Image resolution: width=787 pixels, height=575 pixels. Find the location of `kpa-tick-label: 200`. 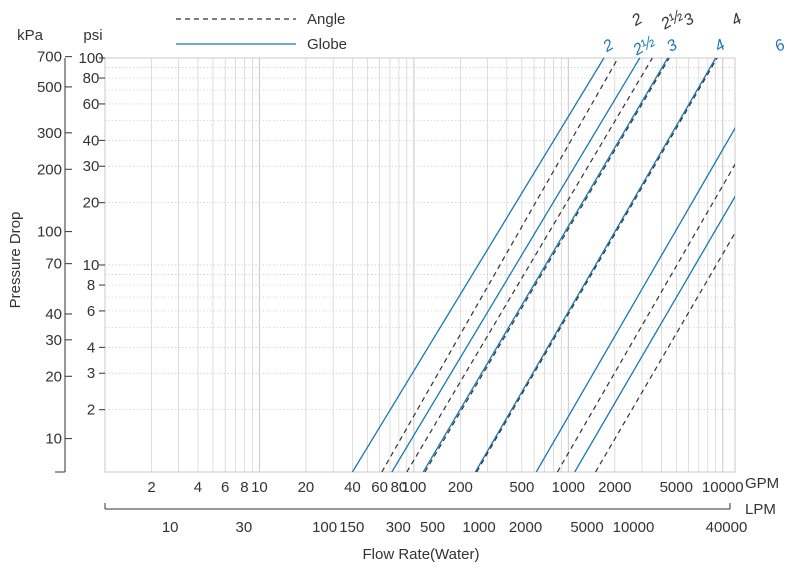

kpa-tick-label: 200 is located at coordinates (49, 169).